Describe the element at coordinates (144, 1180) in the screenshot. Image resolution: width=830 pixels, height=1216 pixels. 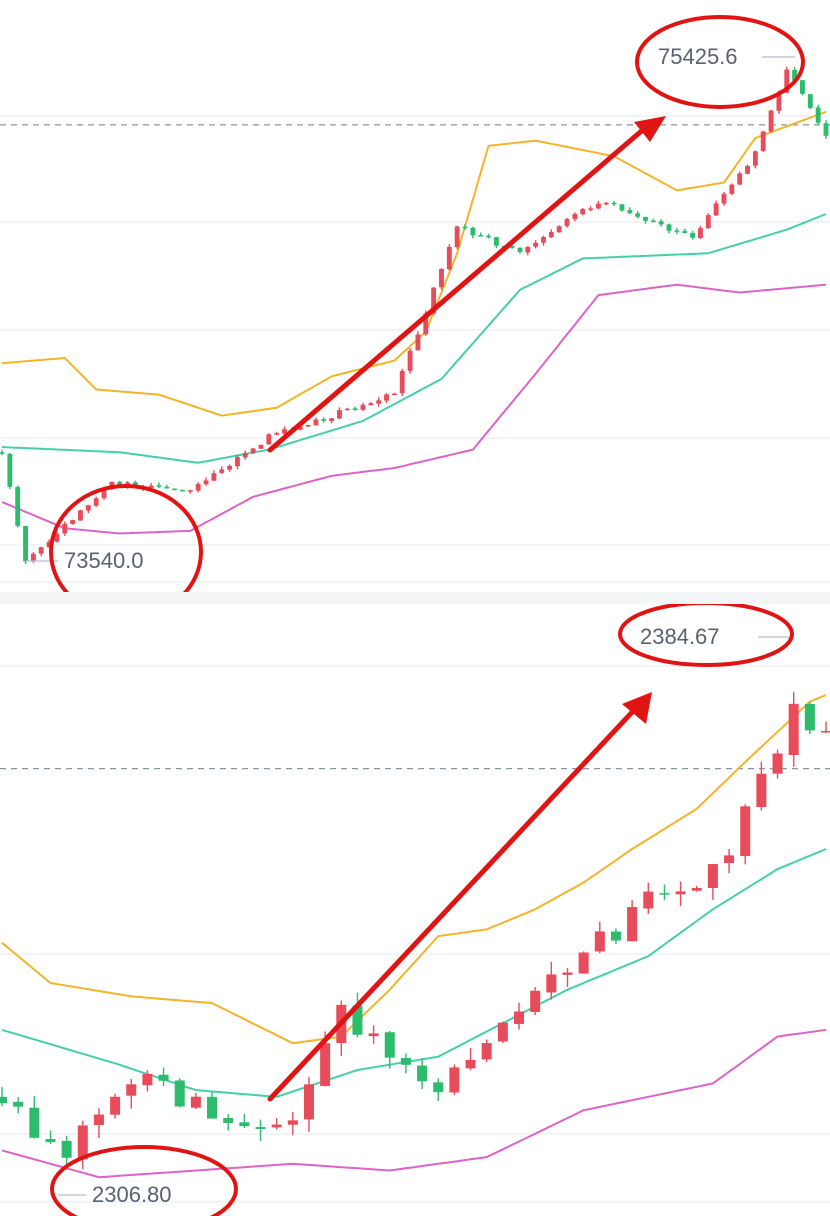
I see `low-price-label-highlight-circle` at that location.